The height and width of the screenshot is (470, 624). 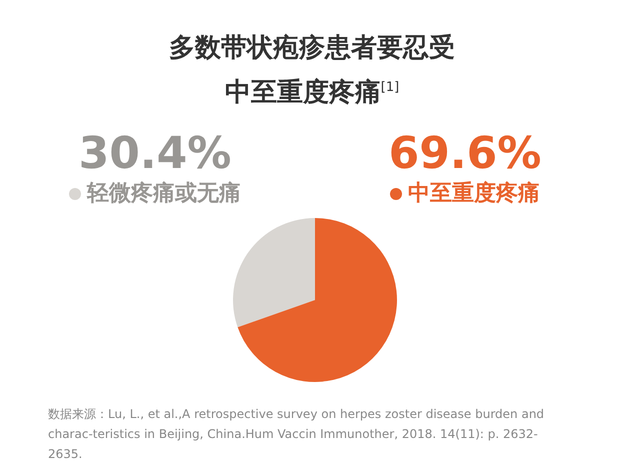 I want to click on data-label: 30.4%, so click(x=155, y=154).